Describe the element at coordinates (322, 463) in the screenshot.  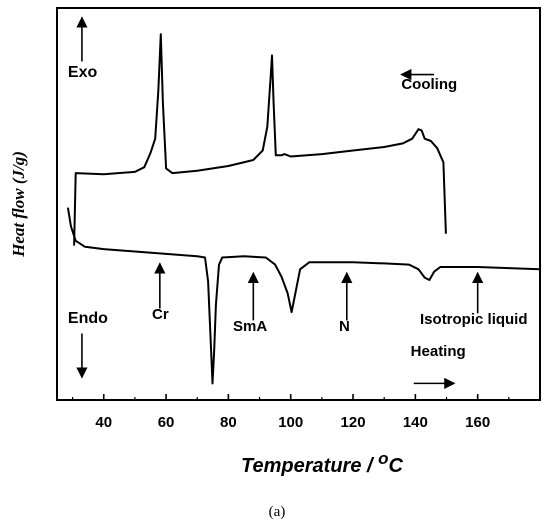
I see `x-axis-label: Temperature / oC` at that location.